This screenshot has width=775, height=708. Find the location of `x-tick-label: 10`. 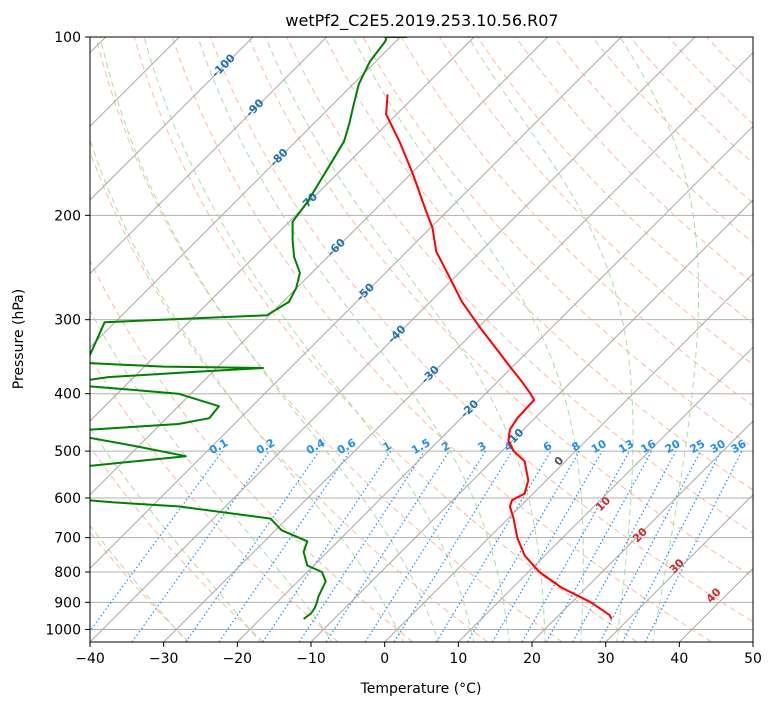

x-tick-label: 10 is located at coordinates (458, 659).